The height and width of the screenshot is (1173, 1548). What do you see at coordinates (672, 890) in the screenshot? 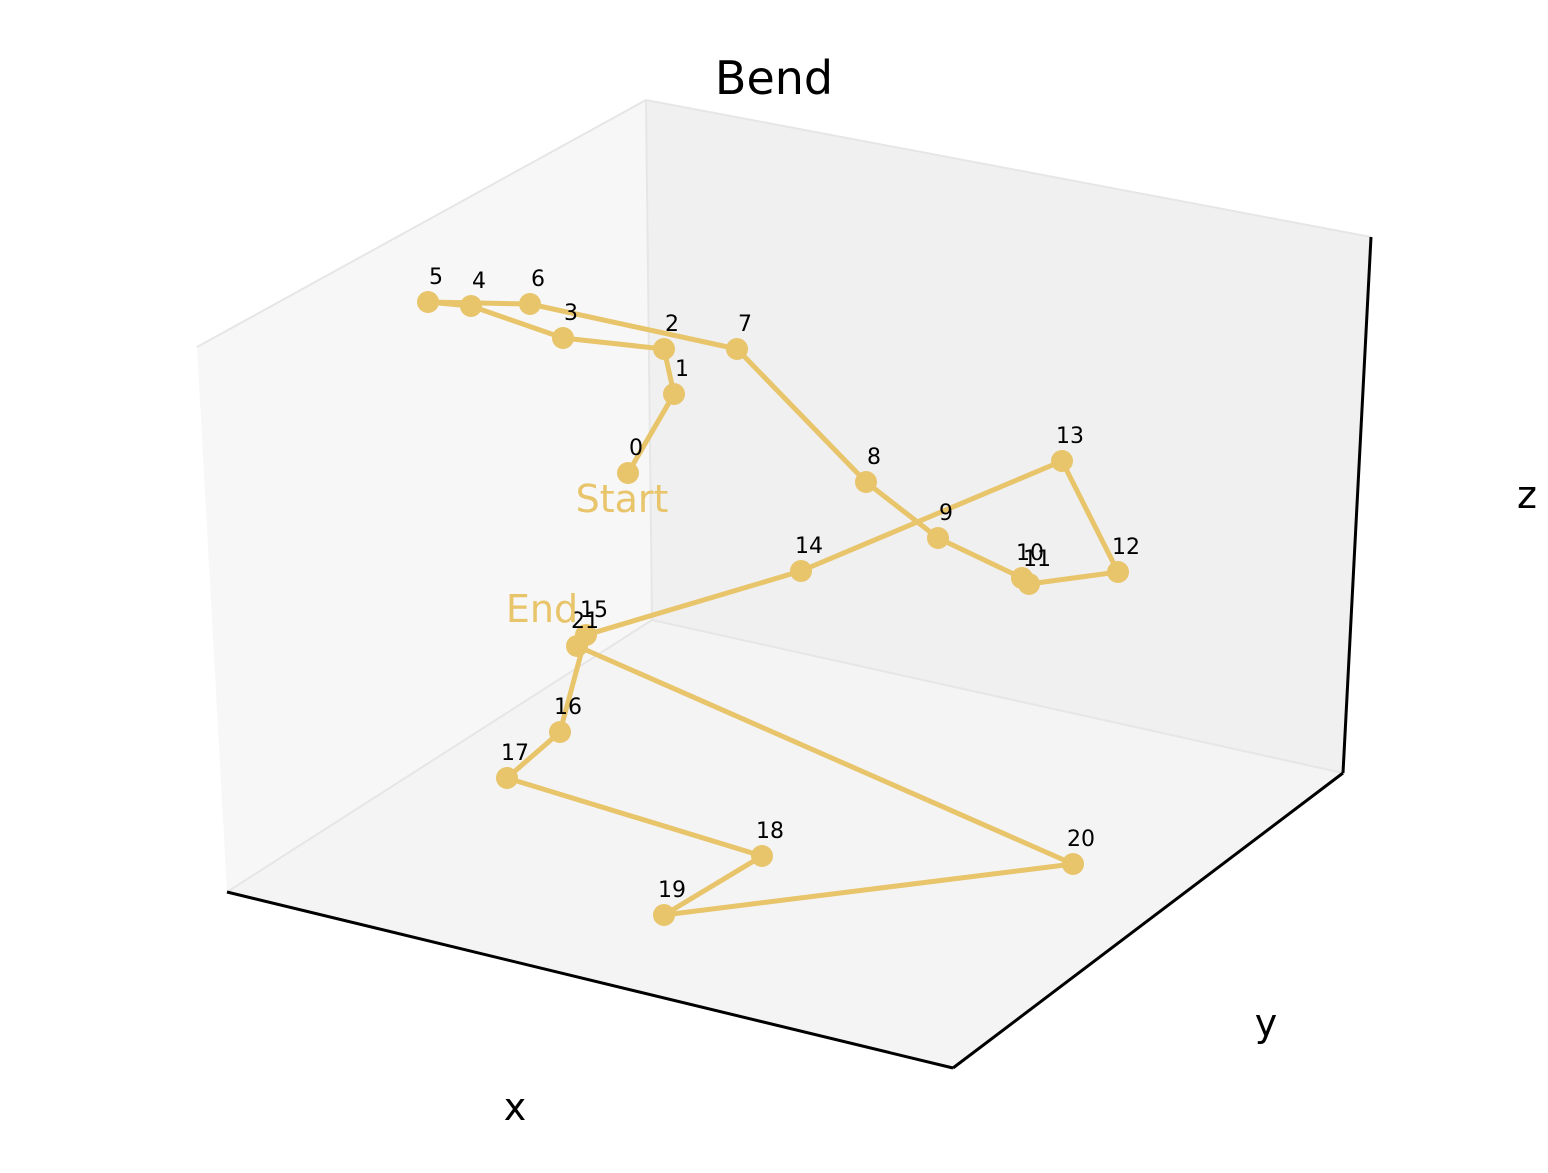
I see `point-label-19: 19` at bounding box center [672, 890].